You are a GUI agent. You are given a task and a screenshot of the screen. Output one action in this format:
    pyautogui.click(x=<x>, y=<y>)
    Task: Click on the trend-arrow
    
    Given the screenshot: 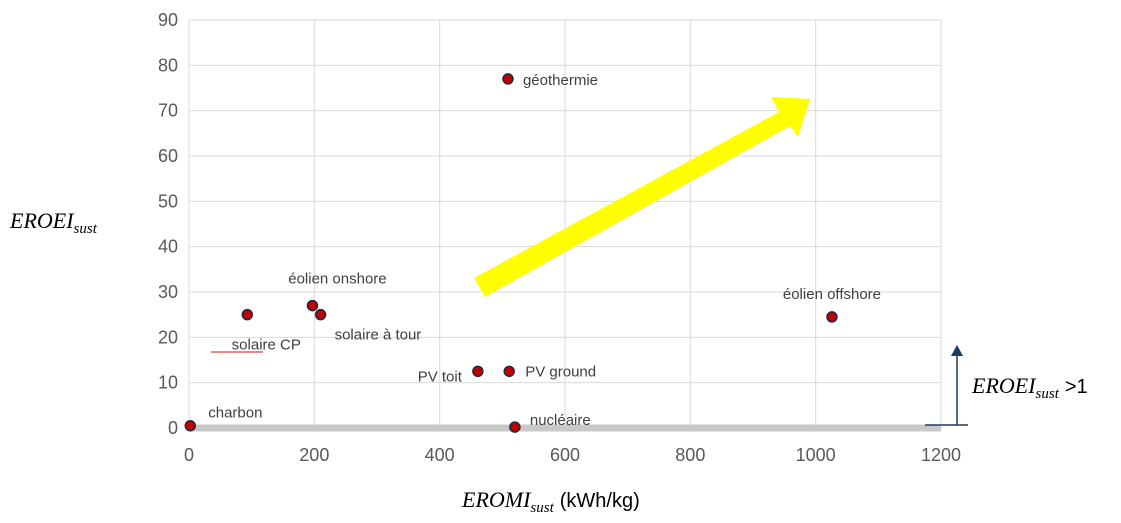 What is the action you would take?
    pyautogui.click(x=642, y=197)
    